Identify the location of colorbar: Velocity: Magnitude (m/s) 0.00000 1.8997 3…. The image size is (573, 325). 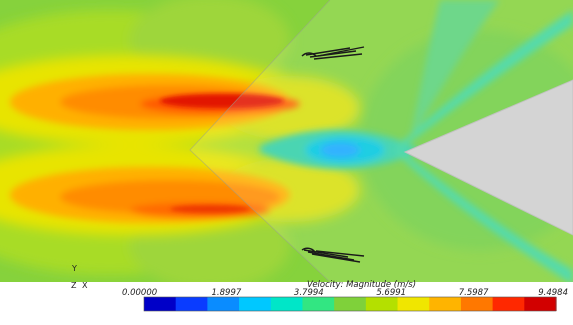
(345, 296).